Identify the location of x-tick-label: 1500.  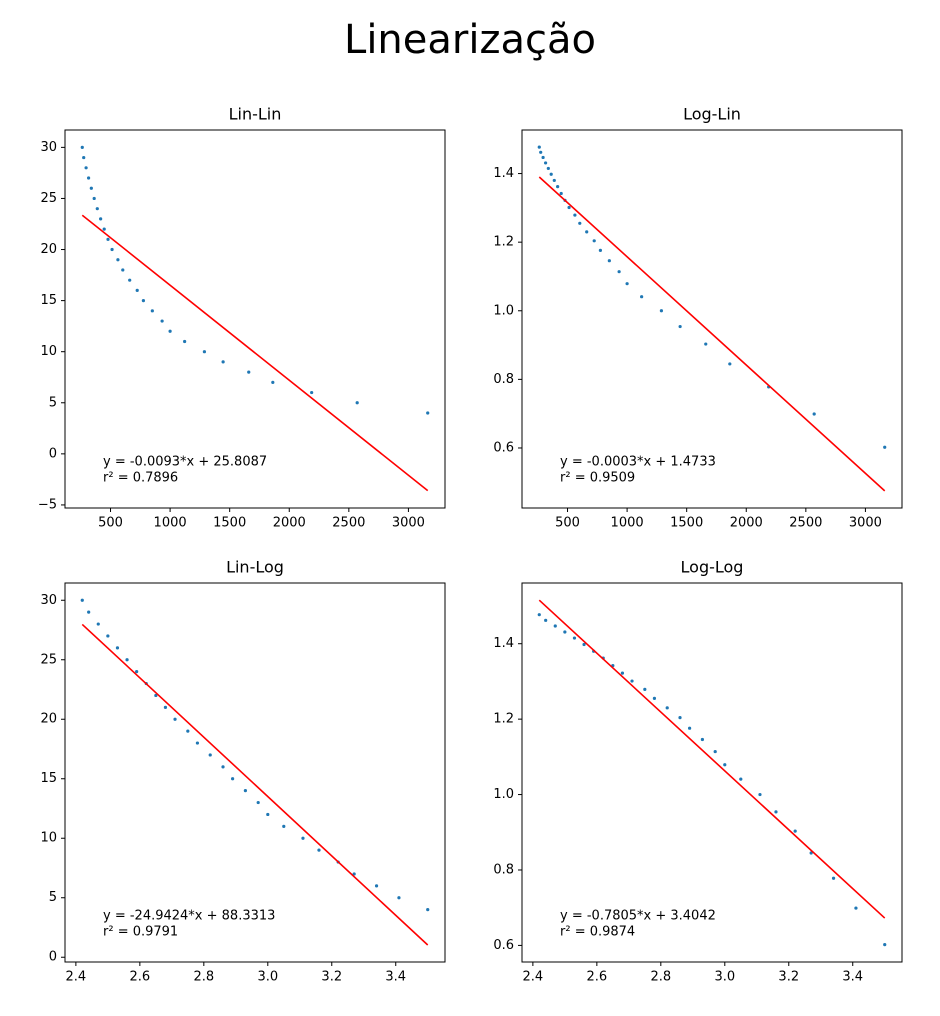
(686, 523).